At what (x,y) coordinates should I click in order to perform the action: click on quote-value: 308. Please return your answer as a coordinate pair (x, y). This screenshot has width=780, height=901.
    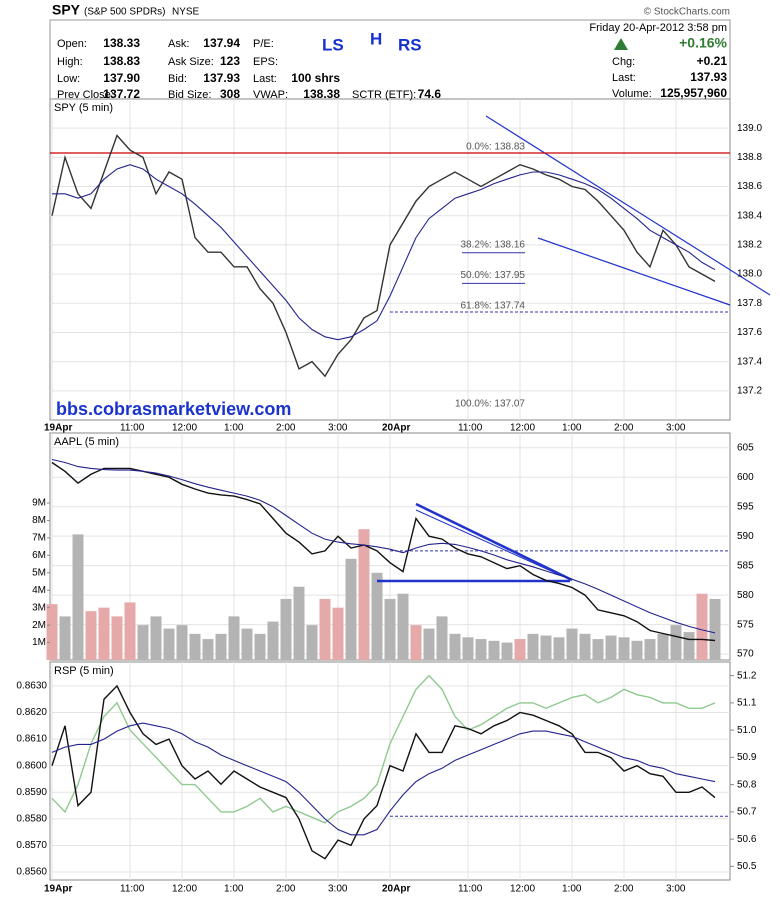
    Looking at the image, I should click on (230, 94).